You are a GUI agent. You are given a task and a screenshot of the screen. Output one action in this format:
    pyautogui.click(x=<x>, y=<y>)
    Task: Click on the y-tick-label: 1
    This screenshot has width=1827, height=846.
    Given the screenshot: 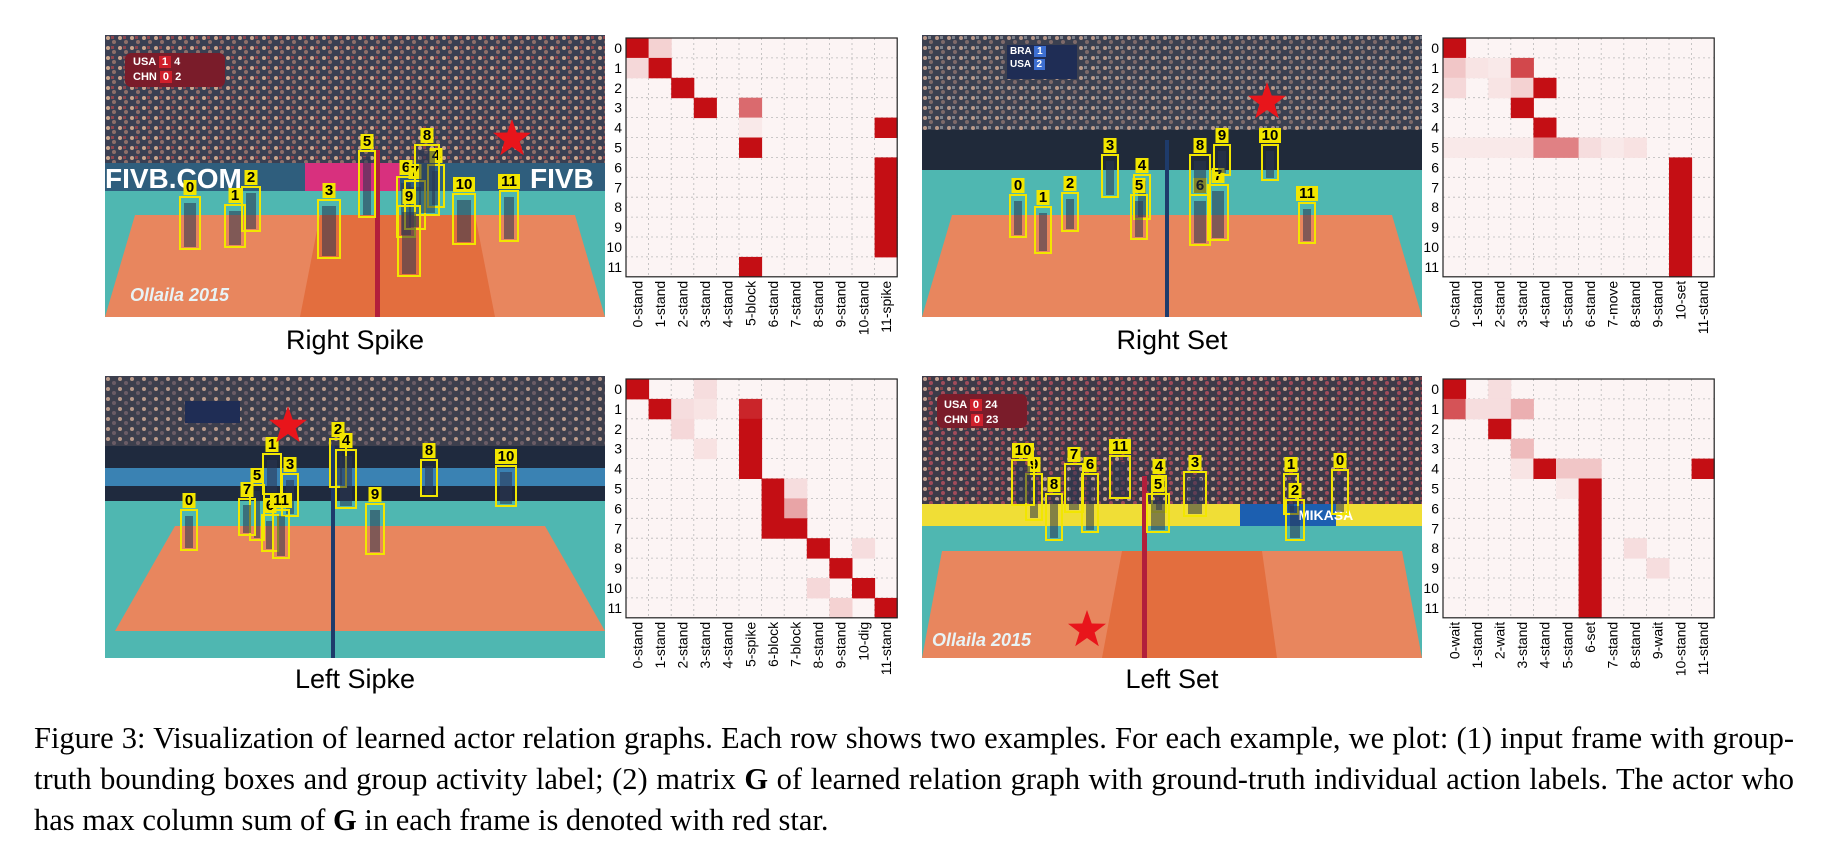 What is the action you would take?
    pyautogui.click(x=618, y=409)
    